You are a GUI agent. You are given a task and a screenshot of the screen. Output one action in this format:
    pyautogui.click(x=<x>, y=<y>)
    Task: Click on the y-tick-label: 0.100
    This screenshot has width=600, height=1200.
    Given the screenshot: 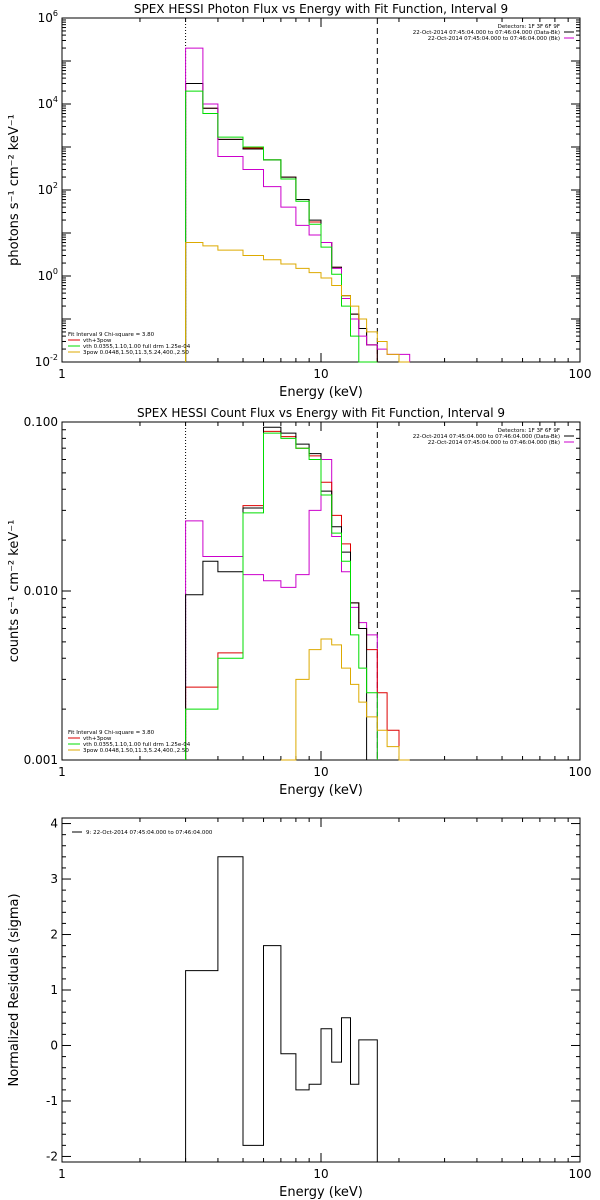 What is the action you would take?
    pyautogui.click(x=41, y=422)
    